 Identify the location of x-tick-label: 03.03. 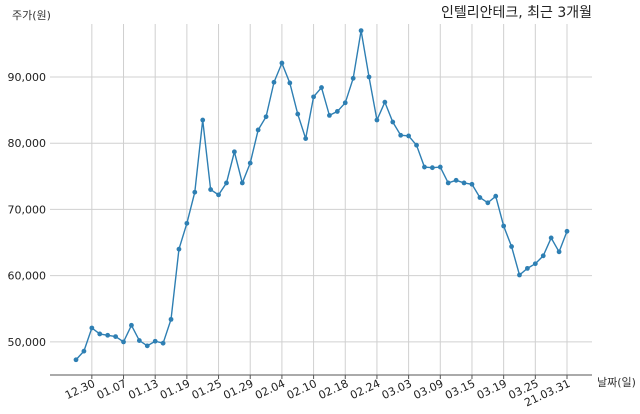
(397, 389).